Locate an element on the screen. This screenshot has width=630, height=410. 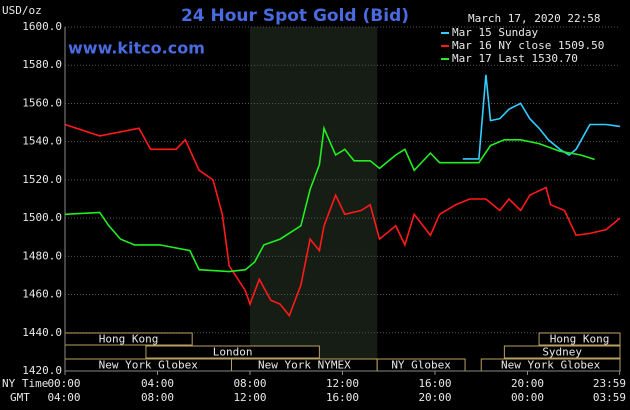
x2-tick-label: 00:00 is located at coordinates (527, 397).